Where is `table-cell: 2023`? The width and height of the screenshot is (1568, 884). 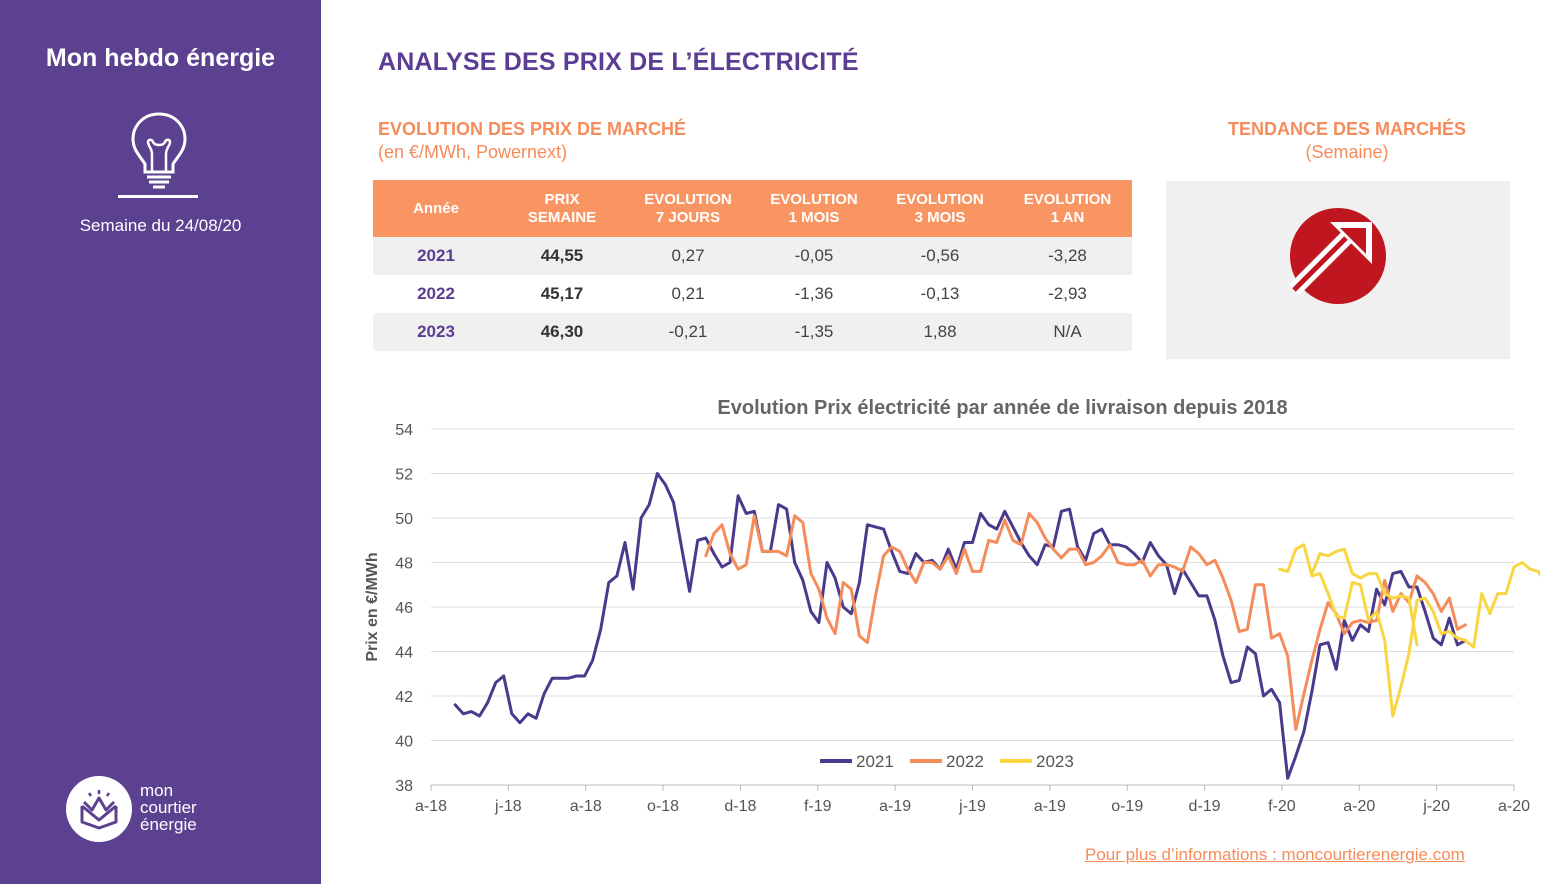 table-cell: 2023 is located at coordinates (436, 332).